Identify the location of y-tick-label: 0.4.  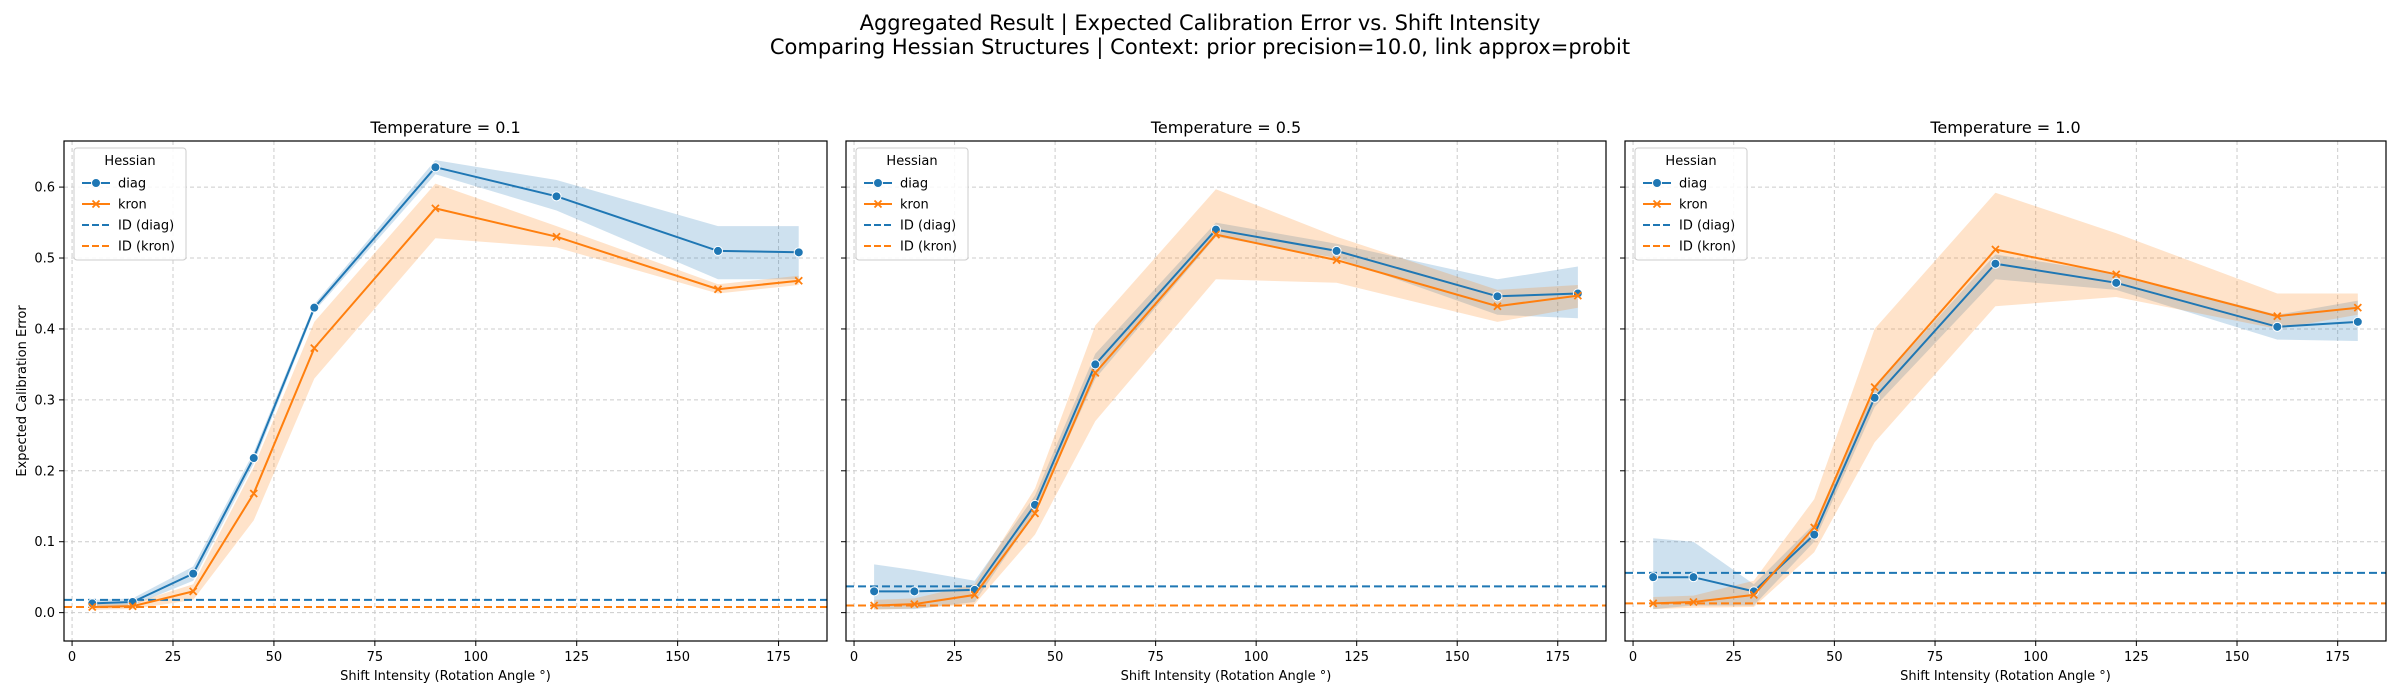
(44, 329).